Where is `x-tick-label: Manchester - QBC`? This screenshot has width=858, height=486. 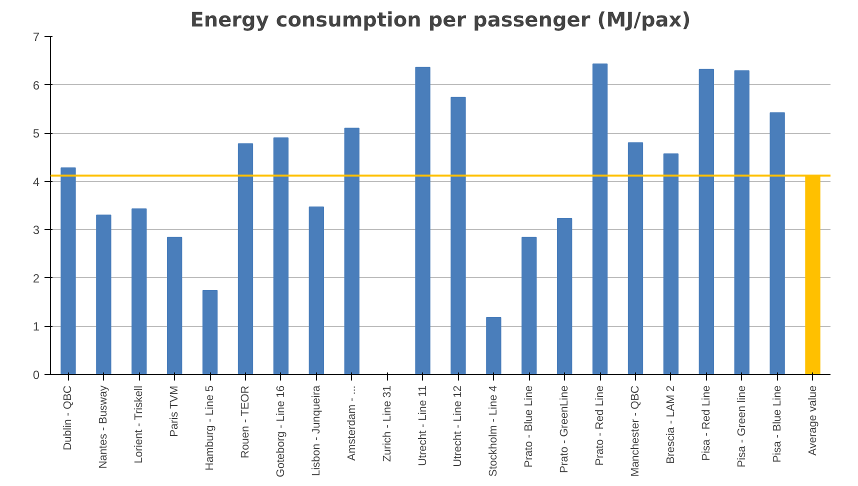
x-tick-label: Manchester - QBC is located at coordinates (636, 431).